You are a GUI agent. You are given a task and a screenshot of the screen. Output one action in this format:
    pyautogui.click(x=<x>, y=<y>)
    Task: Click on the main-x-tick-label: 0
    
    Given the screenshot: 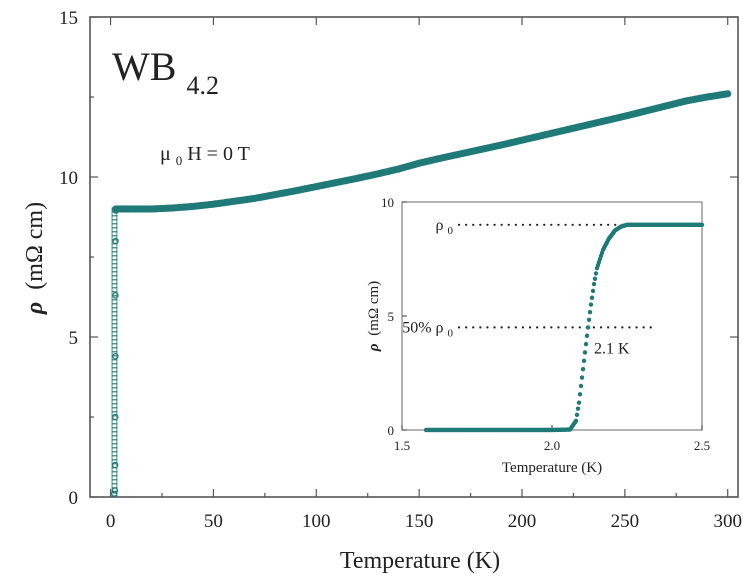 What is the action you would take?
    pyautogui.click(x=111, y=521)
    